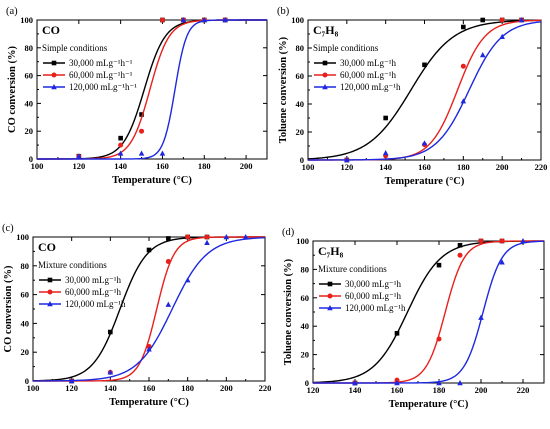 The width and height of the screenshot is (550, 429). What do you see at coordinates (12, 11) in the screenshot?
I see `panel-label: (a)` at bounding box center [12, 11].